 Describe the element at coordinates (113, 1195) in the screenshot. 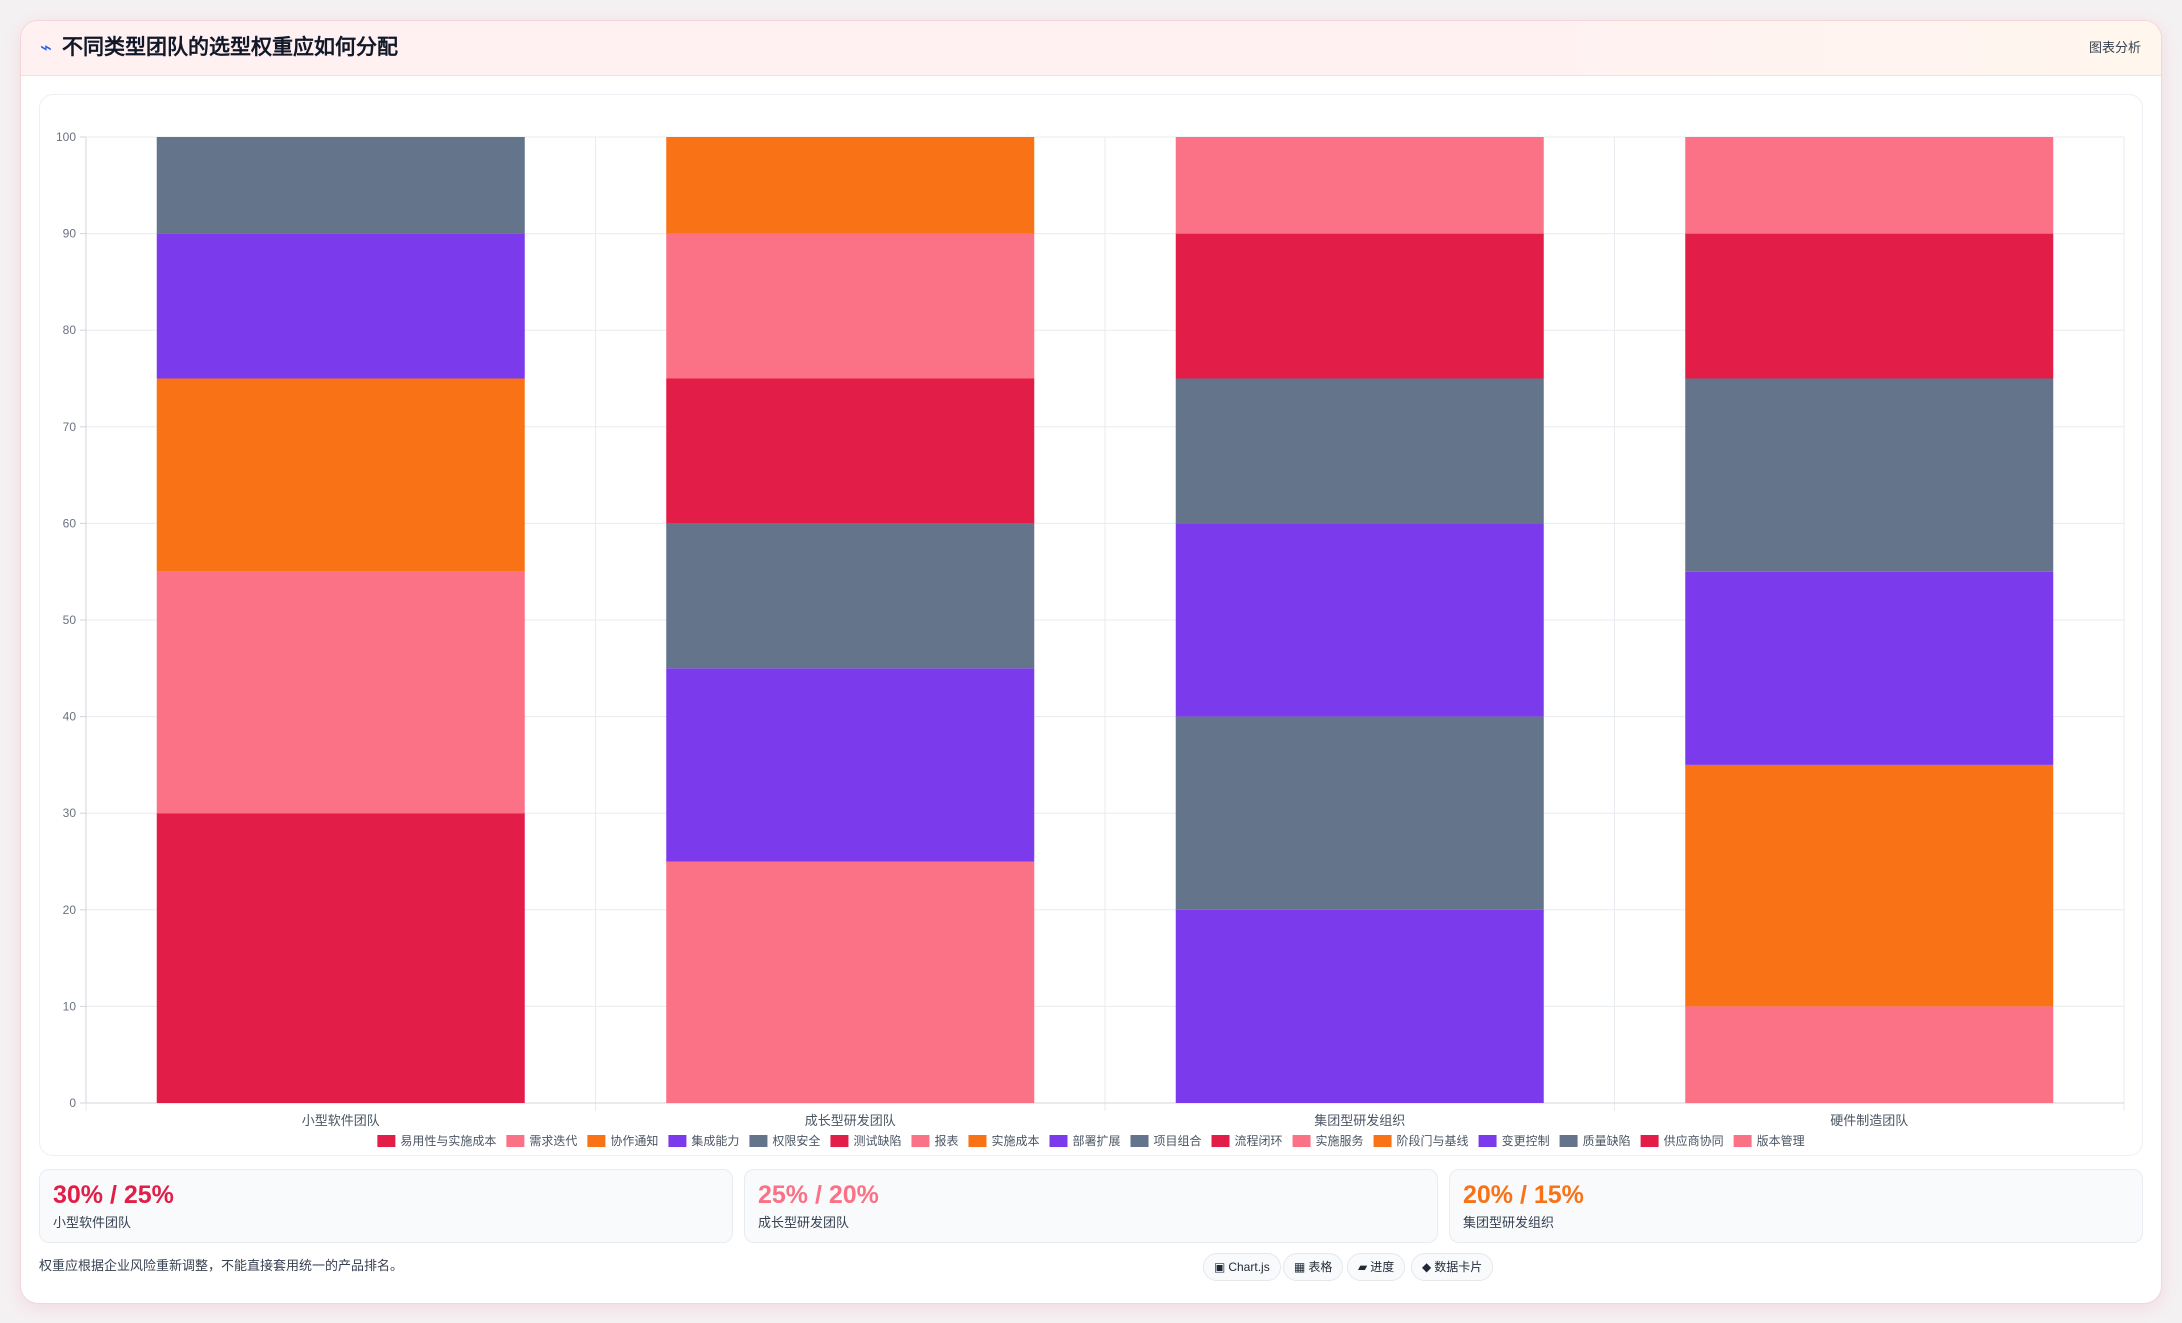

I see `stat-value: 30% / 25%` at that location.